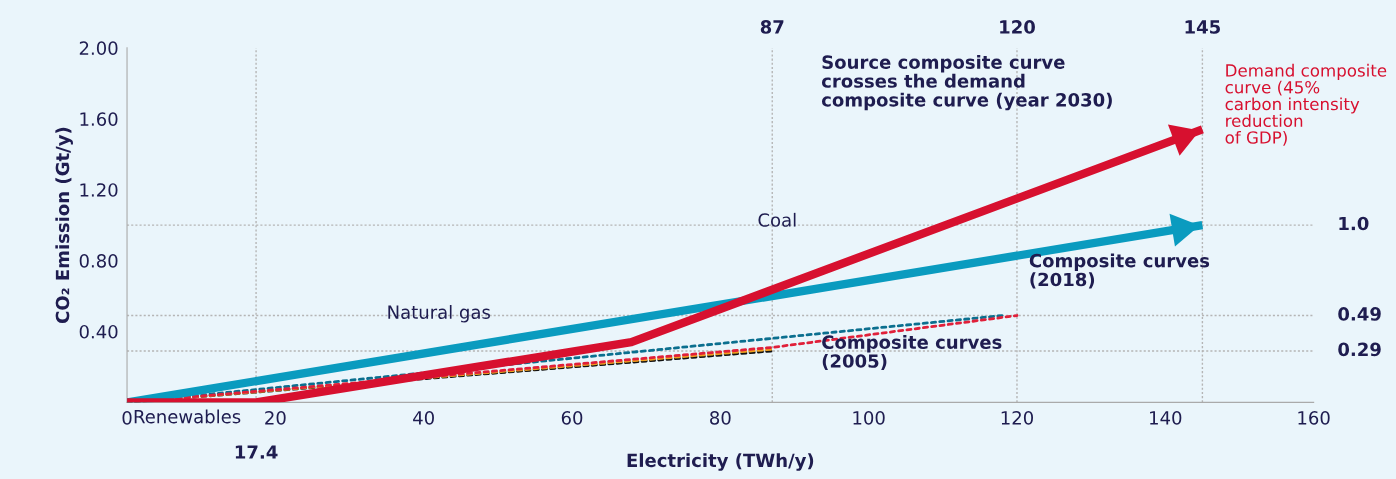  I want to click on x-tick-label: 80, so click(720, 418).